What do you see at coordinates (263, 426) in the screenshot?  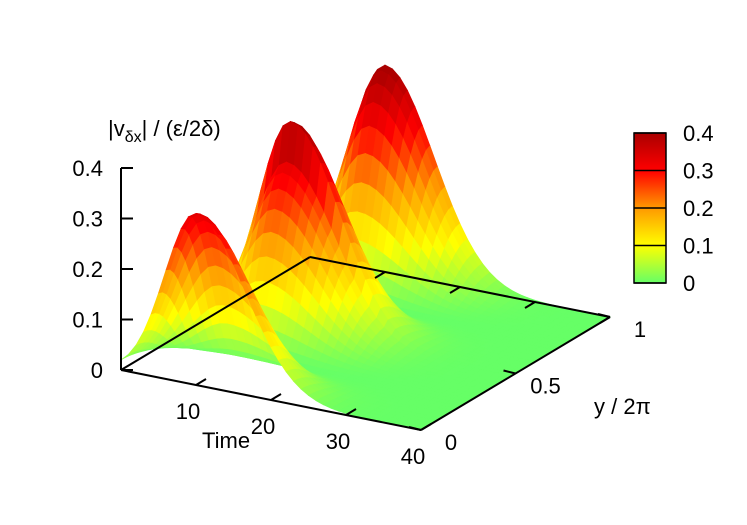 I see `x-tick-label: 20` at bounding box center [263, 426].